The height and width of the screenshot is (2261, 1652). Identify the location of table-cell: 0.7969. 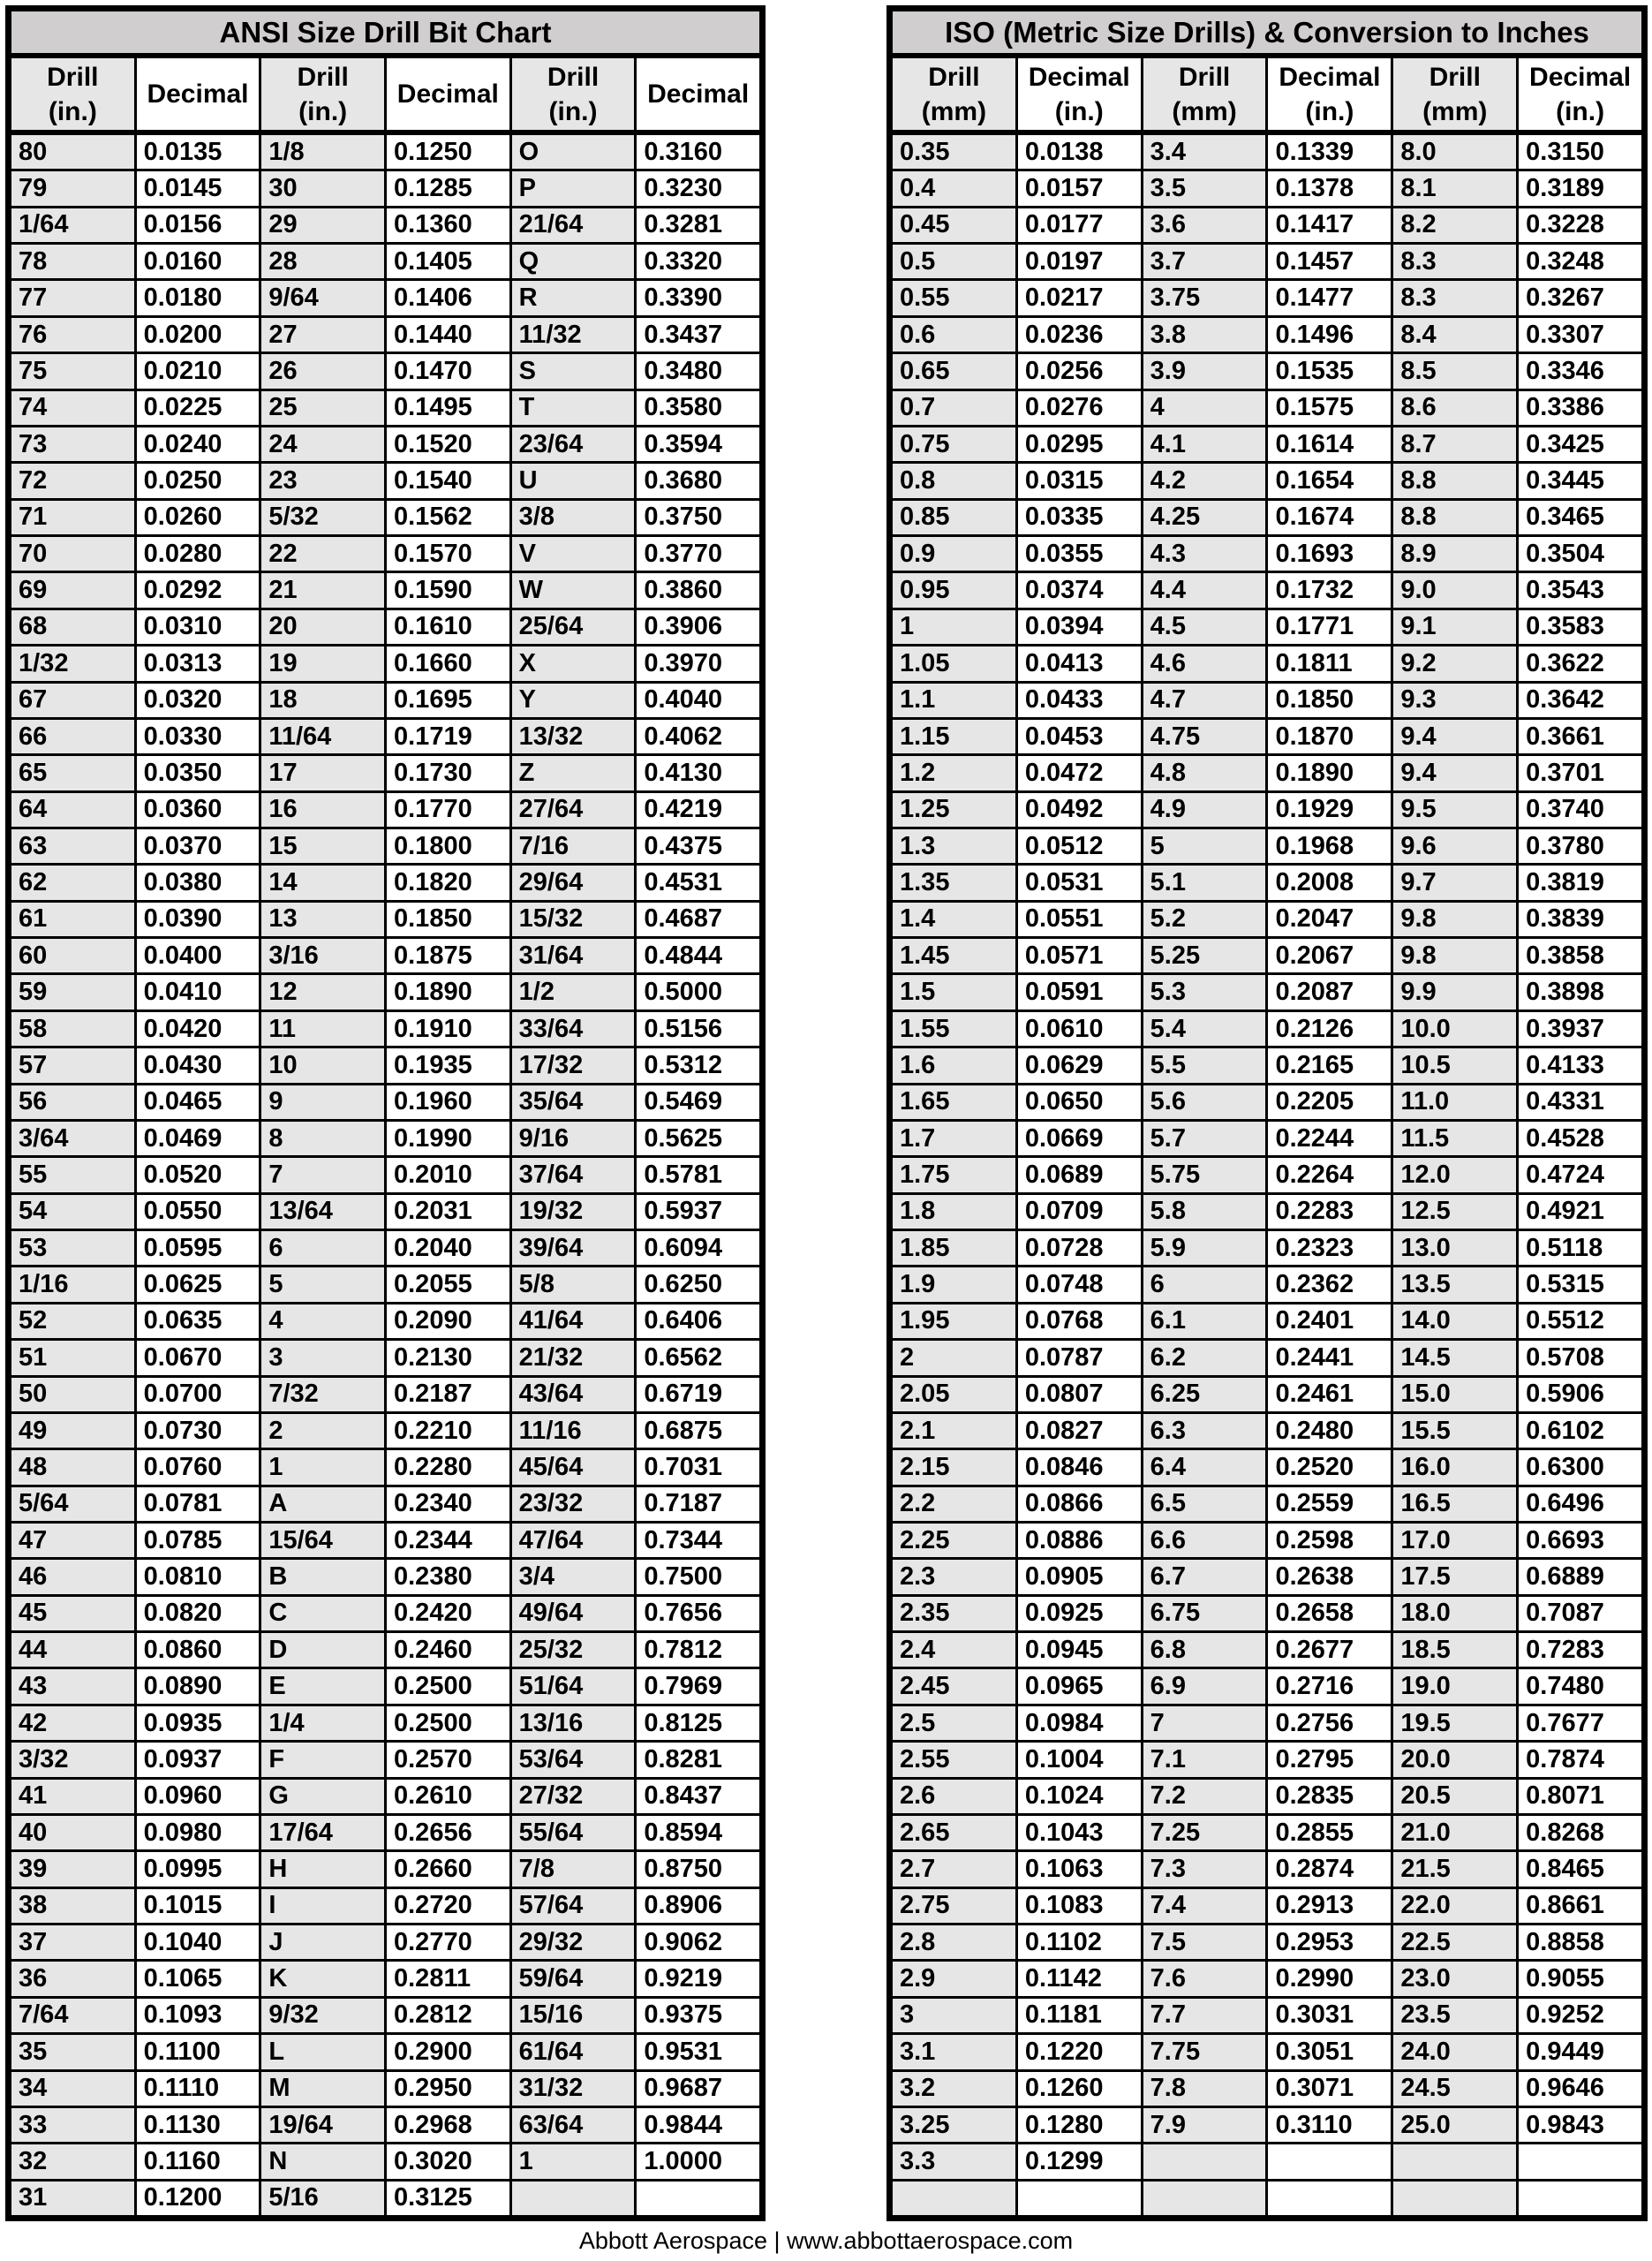
(698, 1686).